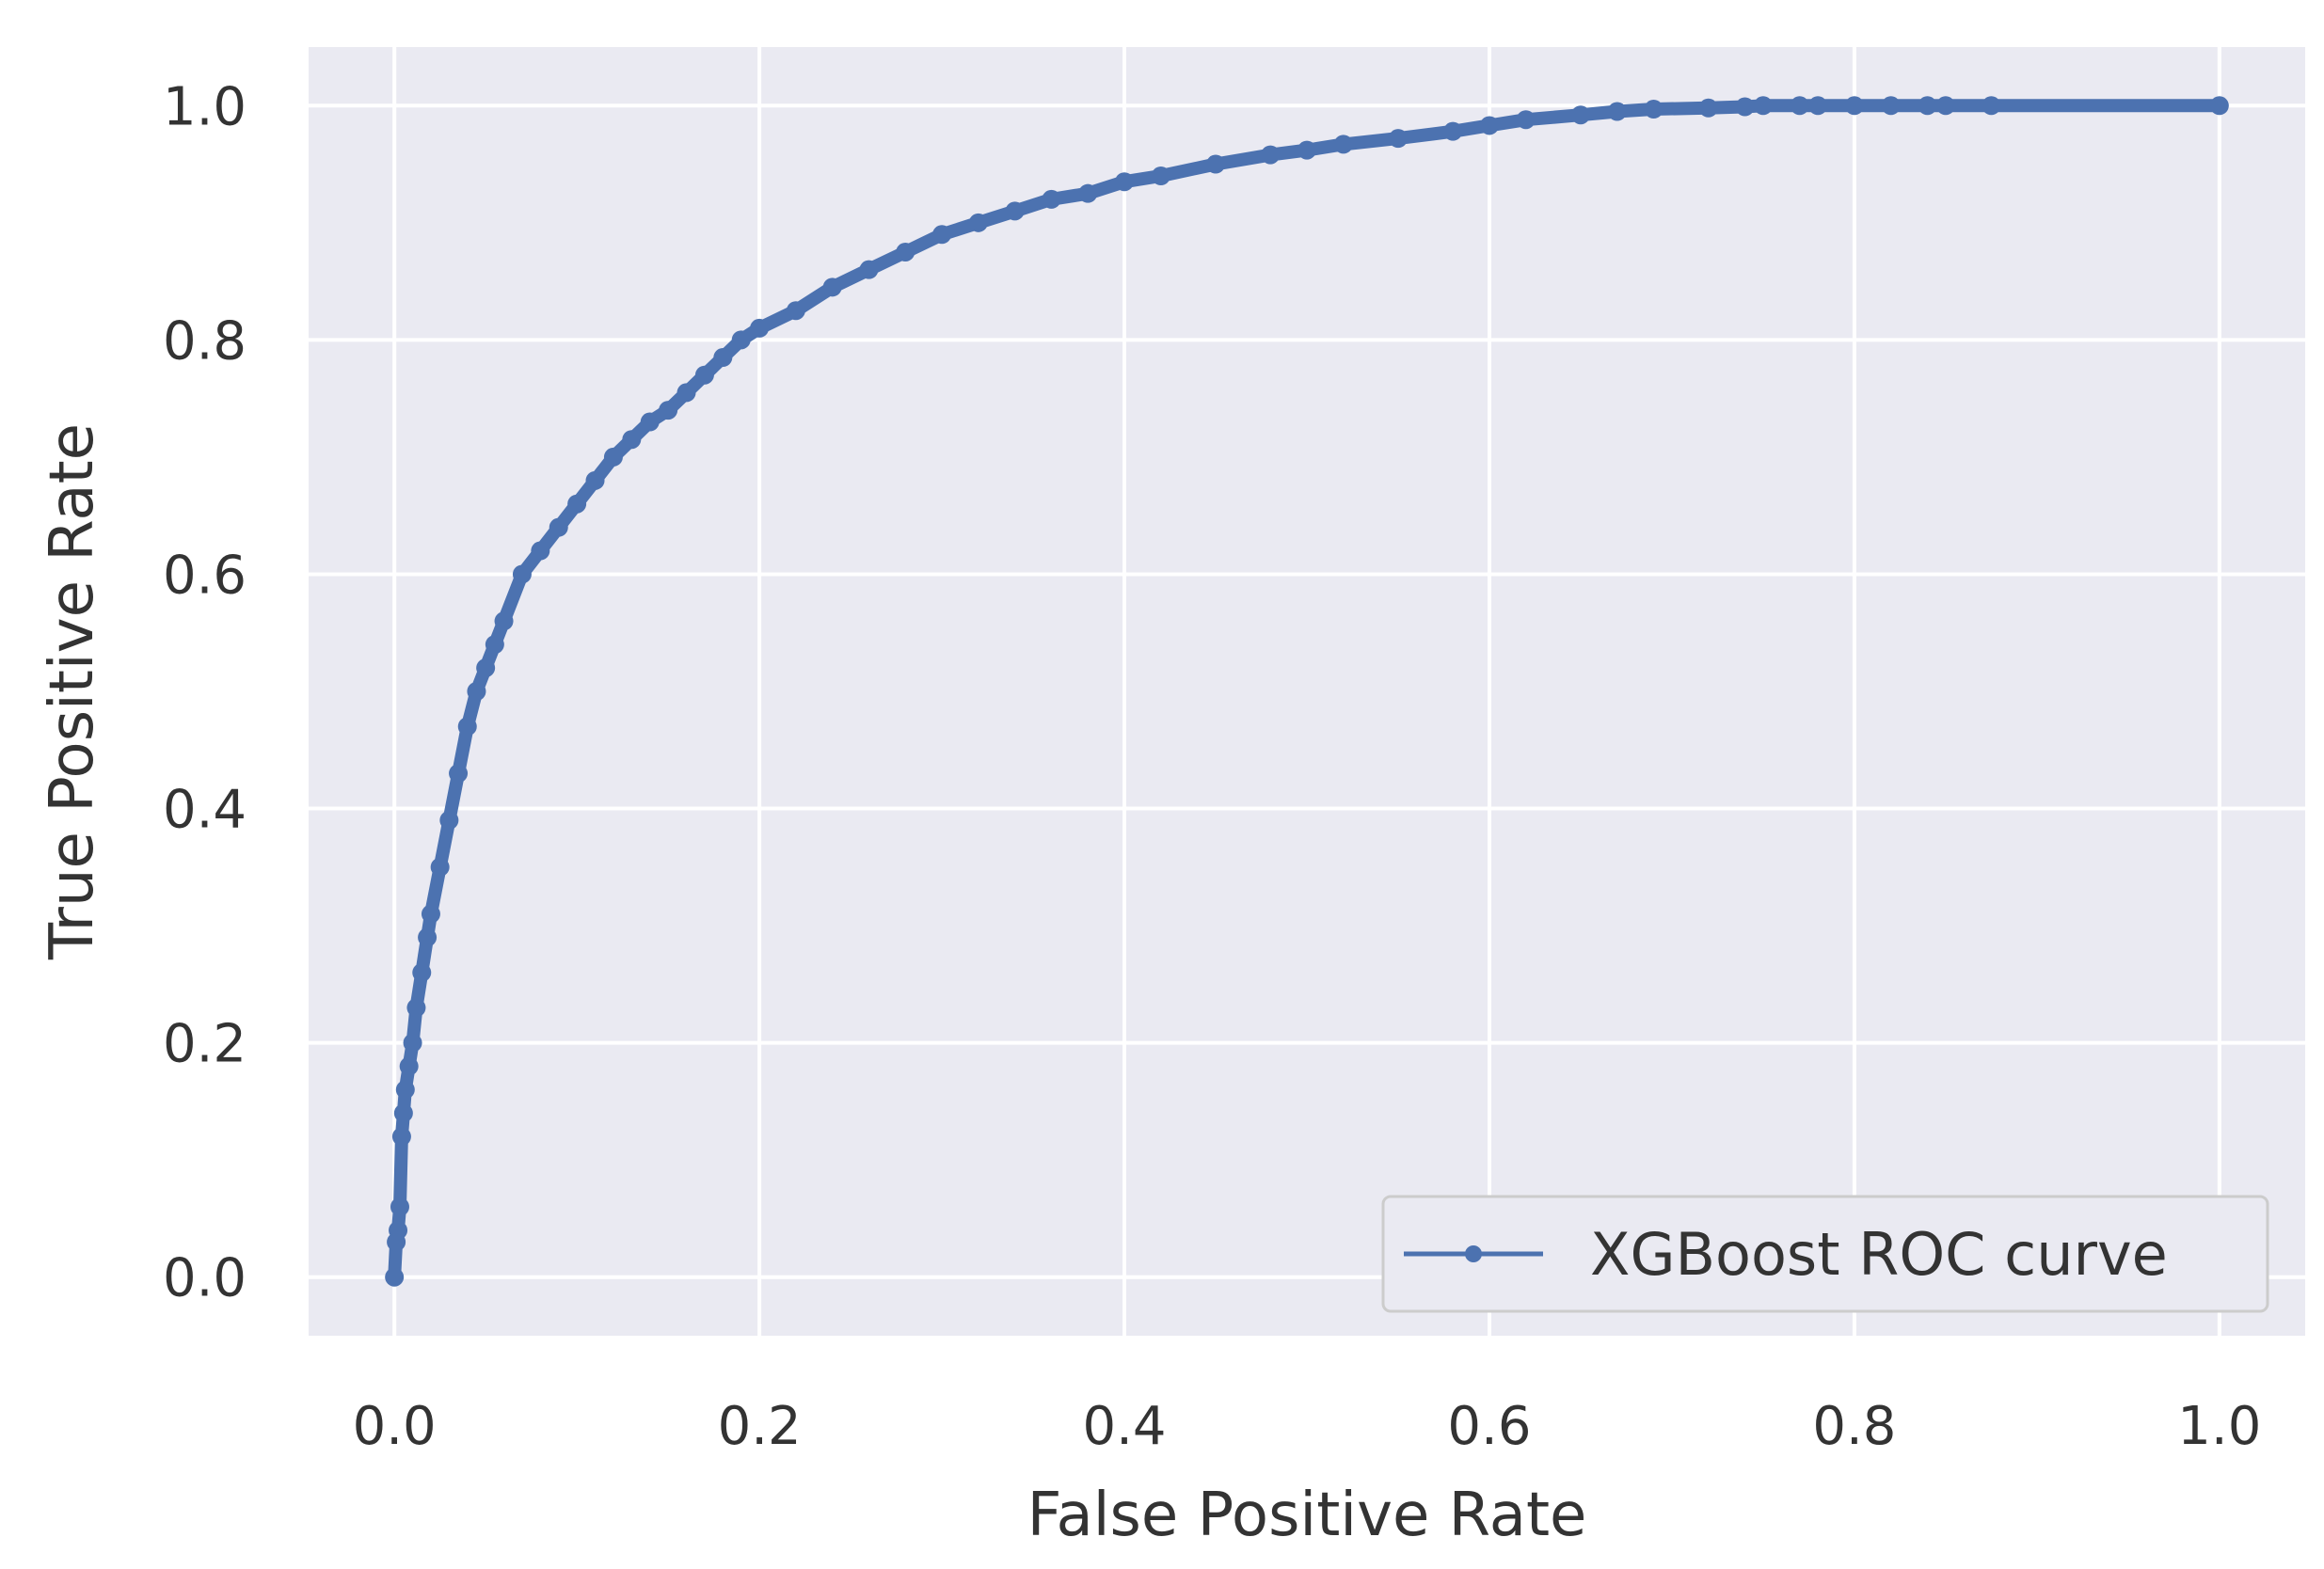 The width and height of the screenshot is (2324, 1569). What do you see at coordinates (205, 341) in the screenshot?
I see `y-tick-label: 0.8` at bounding box center [205, 341].